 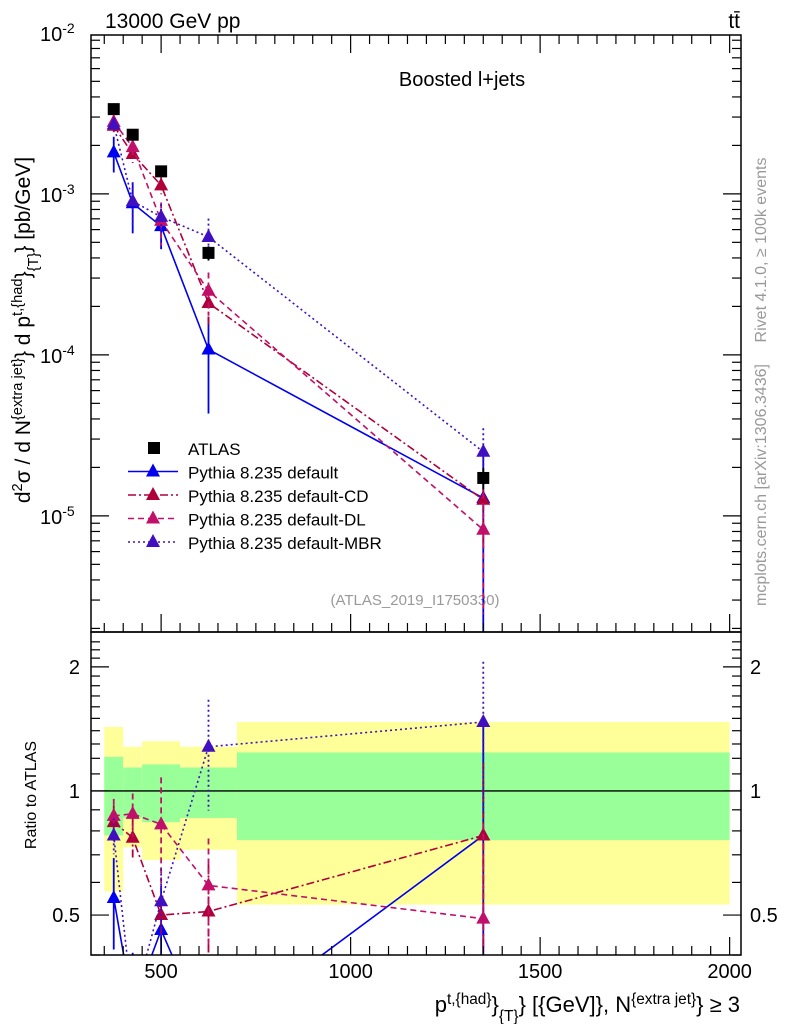 I want to click on y-tick-label: 10⁻², so click(x=57, y=33).